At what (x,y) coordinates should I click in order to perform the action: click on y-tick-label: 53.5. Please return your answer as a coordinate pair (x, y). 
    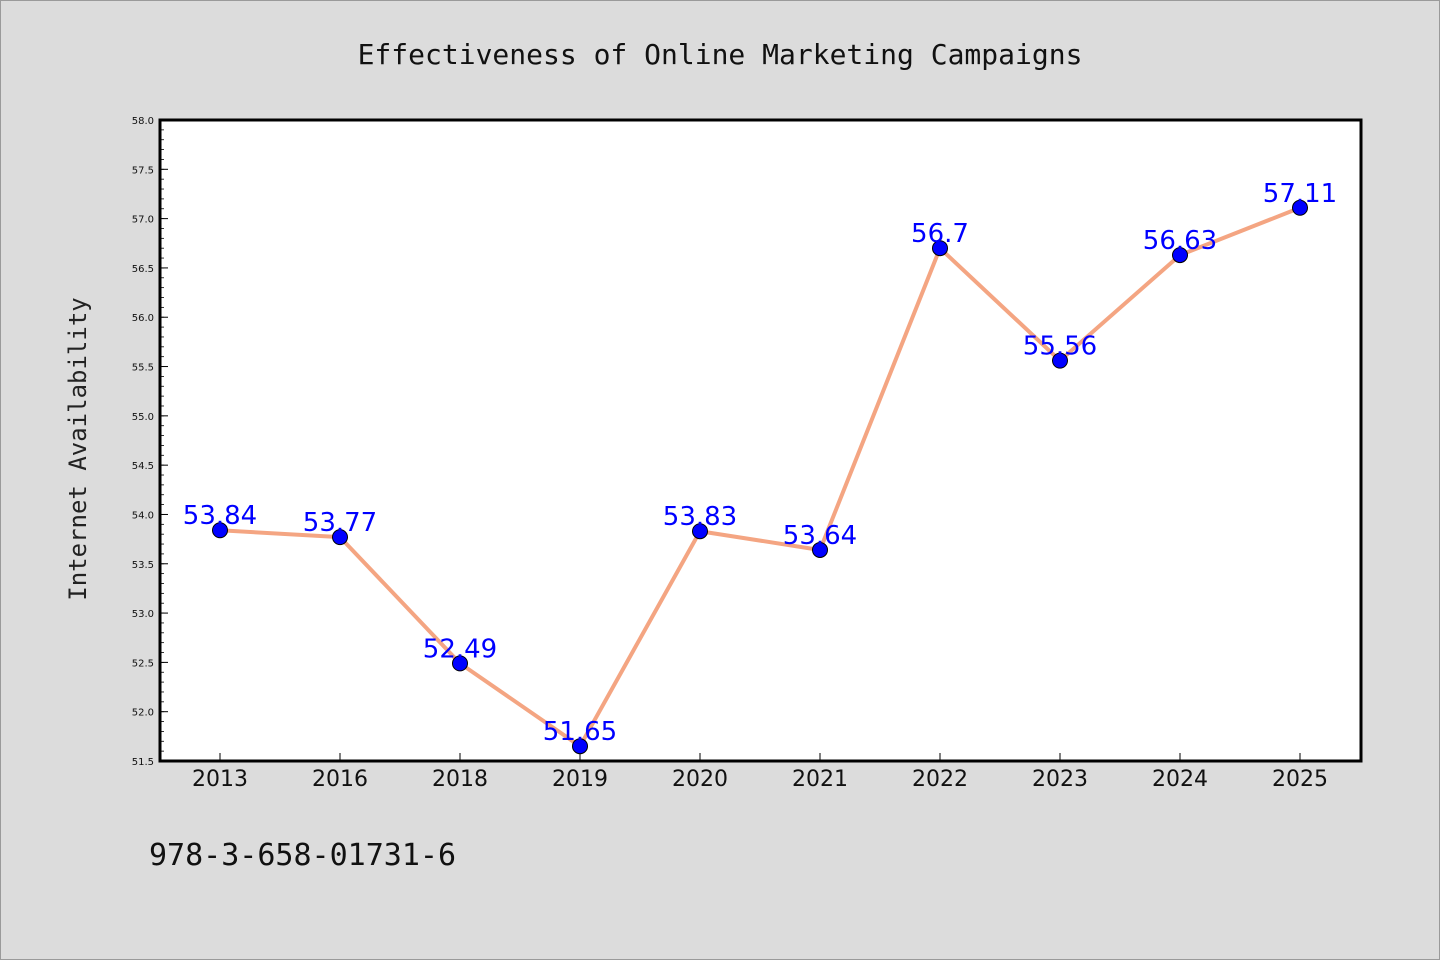
    Looking at the image, I should click on (143, 565).